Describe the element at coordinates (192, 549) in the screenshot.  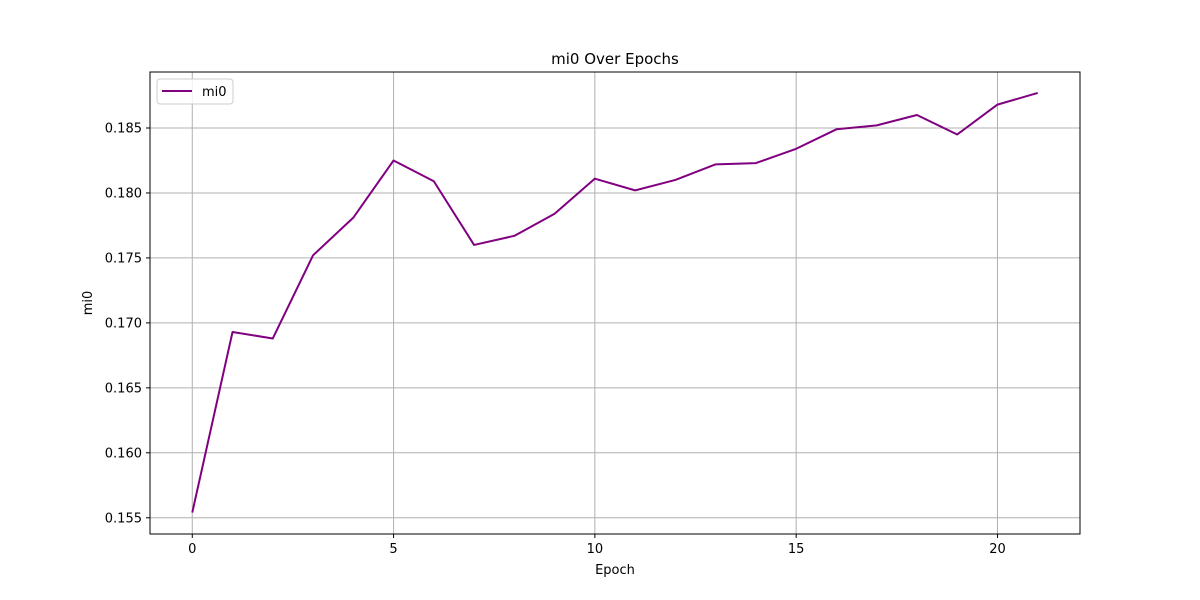
I see `x-tick-label: 0` at that location.